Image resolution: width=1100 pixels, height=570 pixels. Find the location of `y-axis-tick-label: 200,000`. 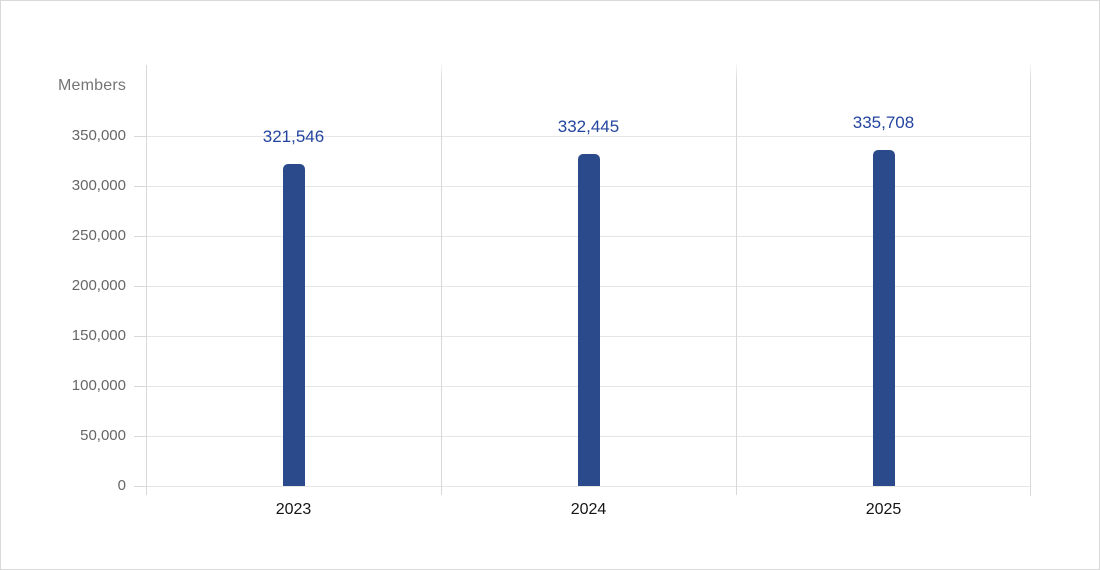

y-axis-tick-label: 200,000 is located at coordinates (98, 285).